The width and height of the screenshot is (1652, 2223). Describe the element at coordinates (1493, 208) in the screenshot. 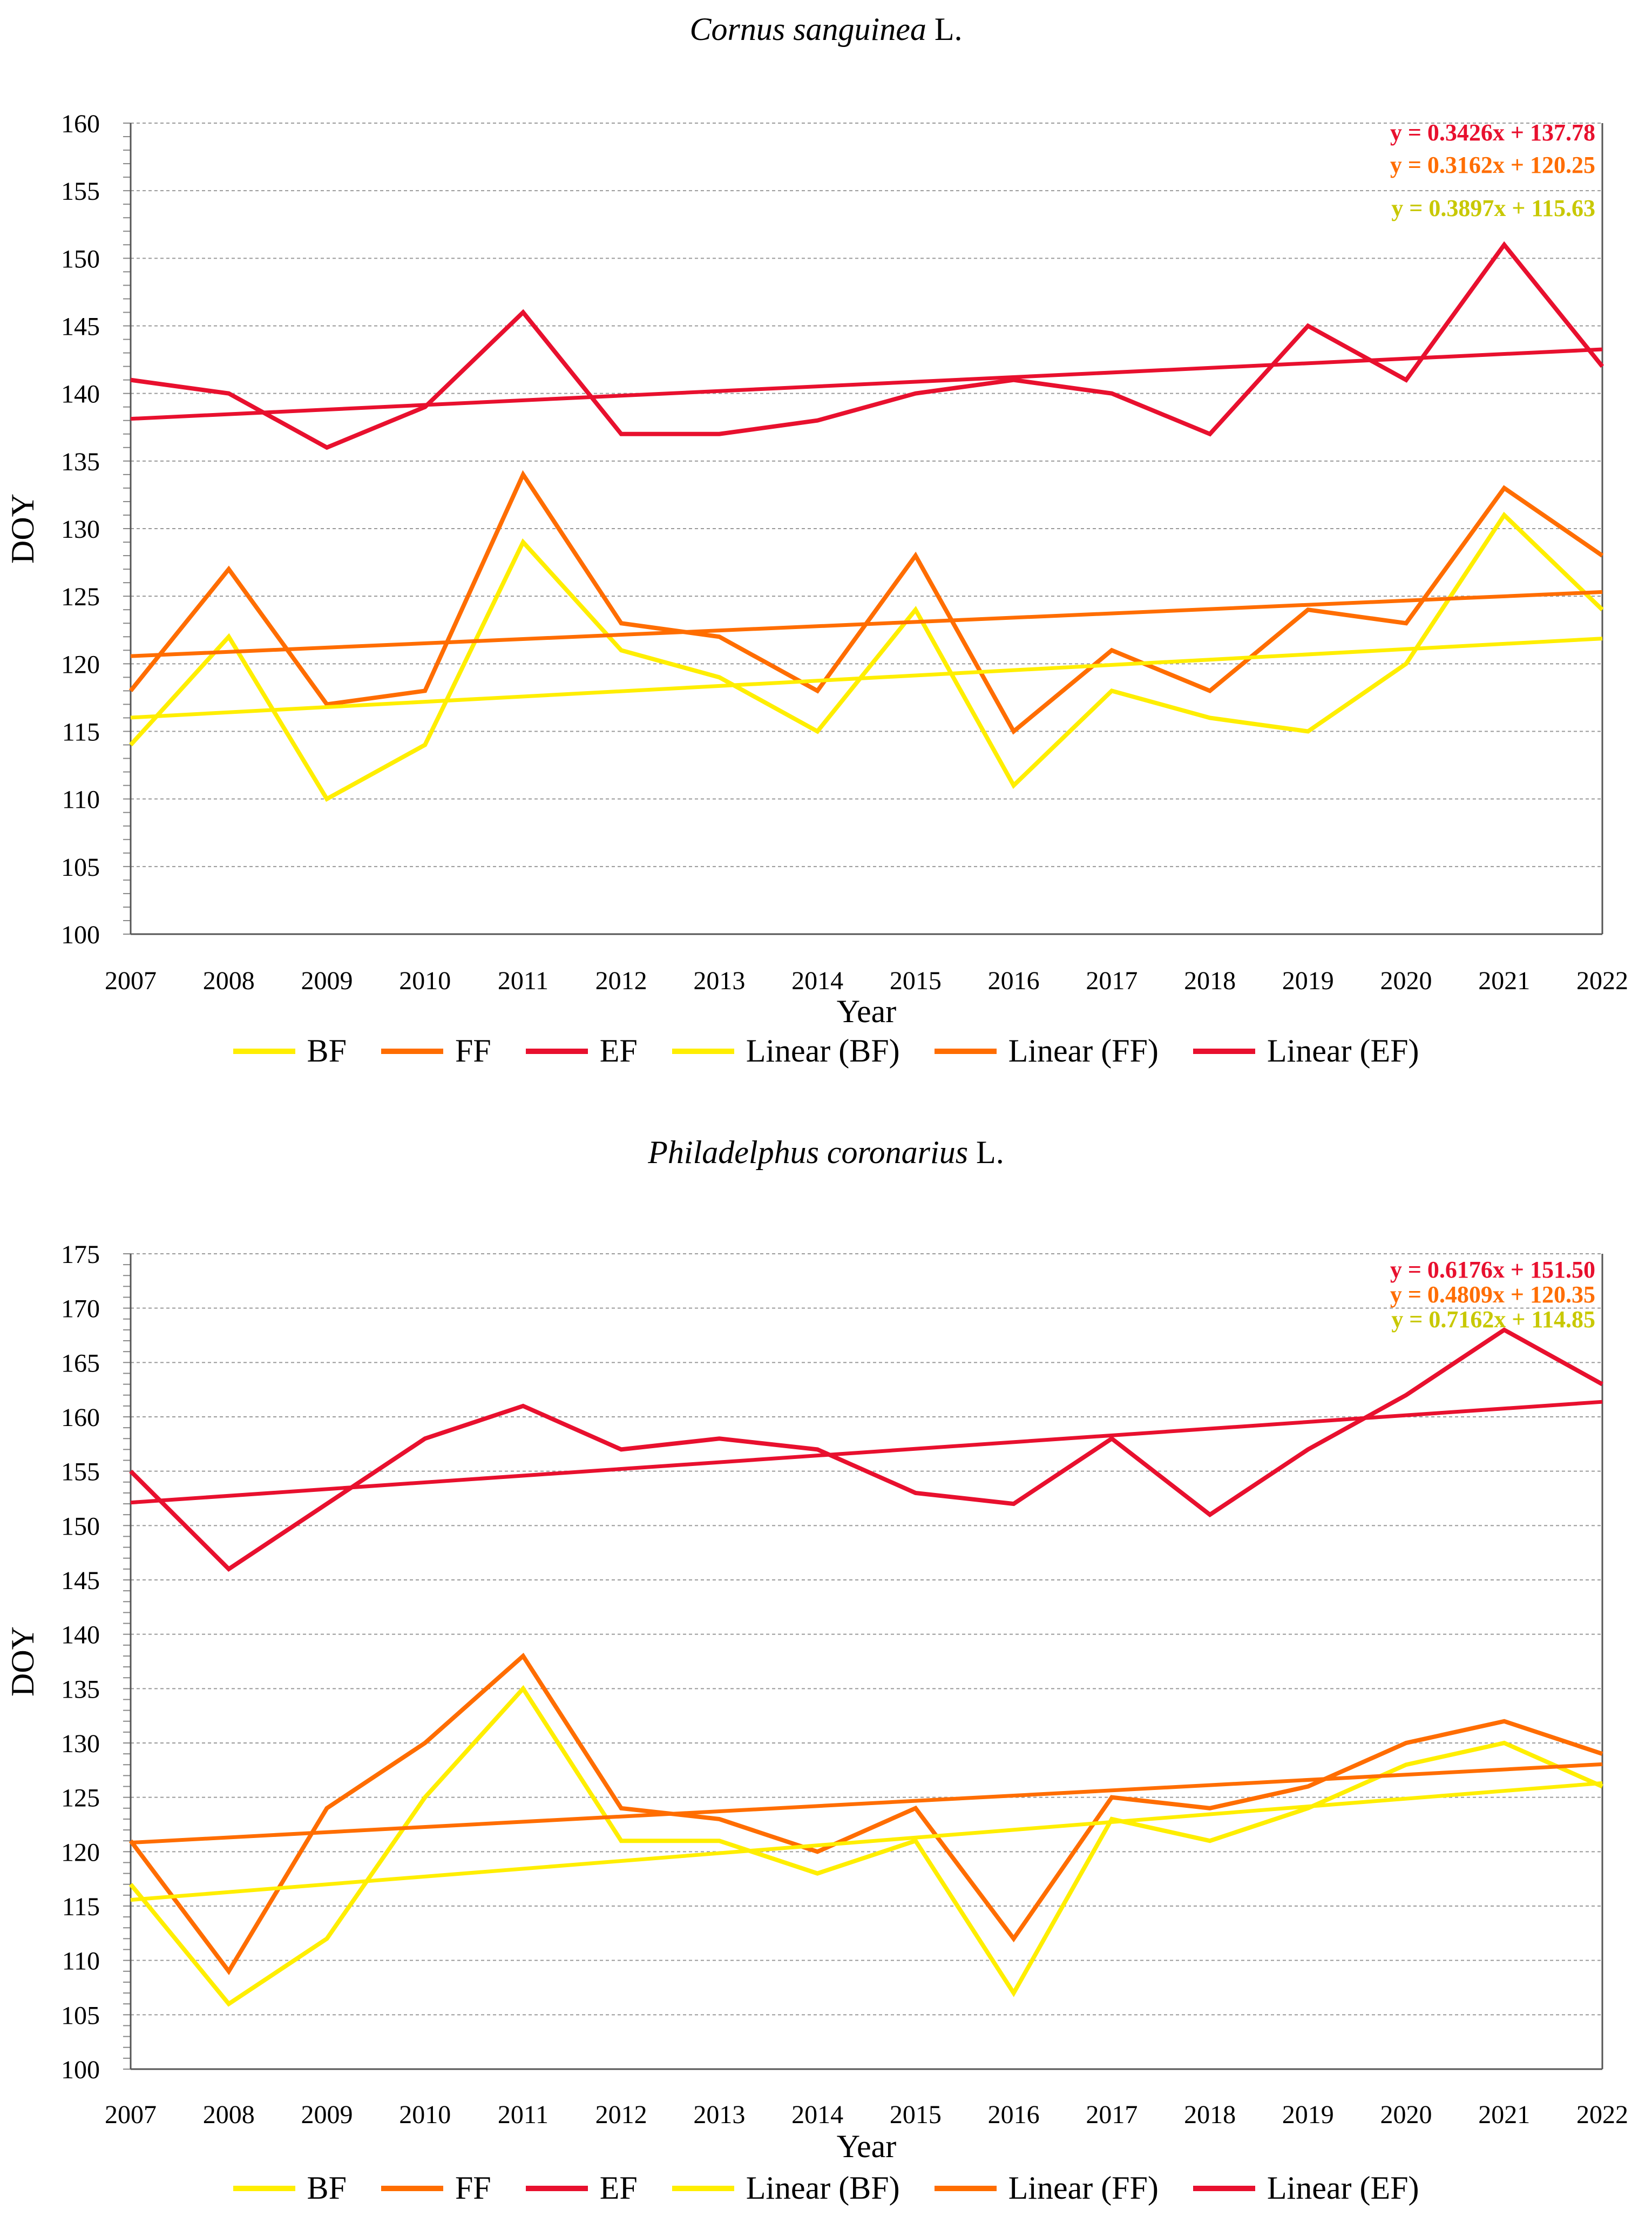

I see `trendline-equation-bf: y = 0.3897x + 115.63` at that location.